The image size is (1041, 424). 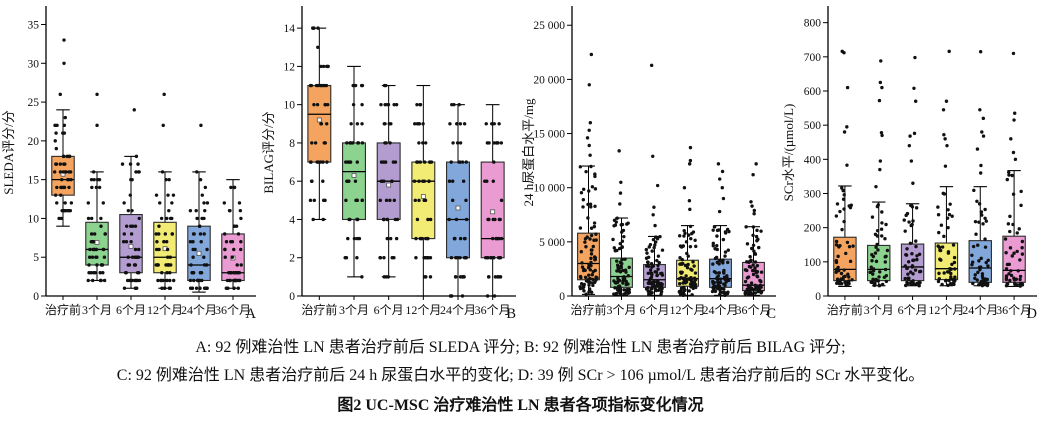 I want to click on svg-text: 14, so click(x=290, y=29).